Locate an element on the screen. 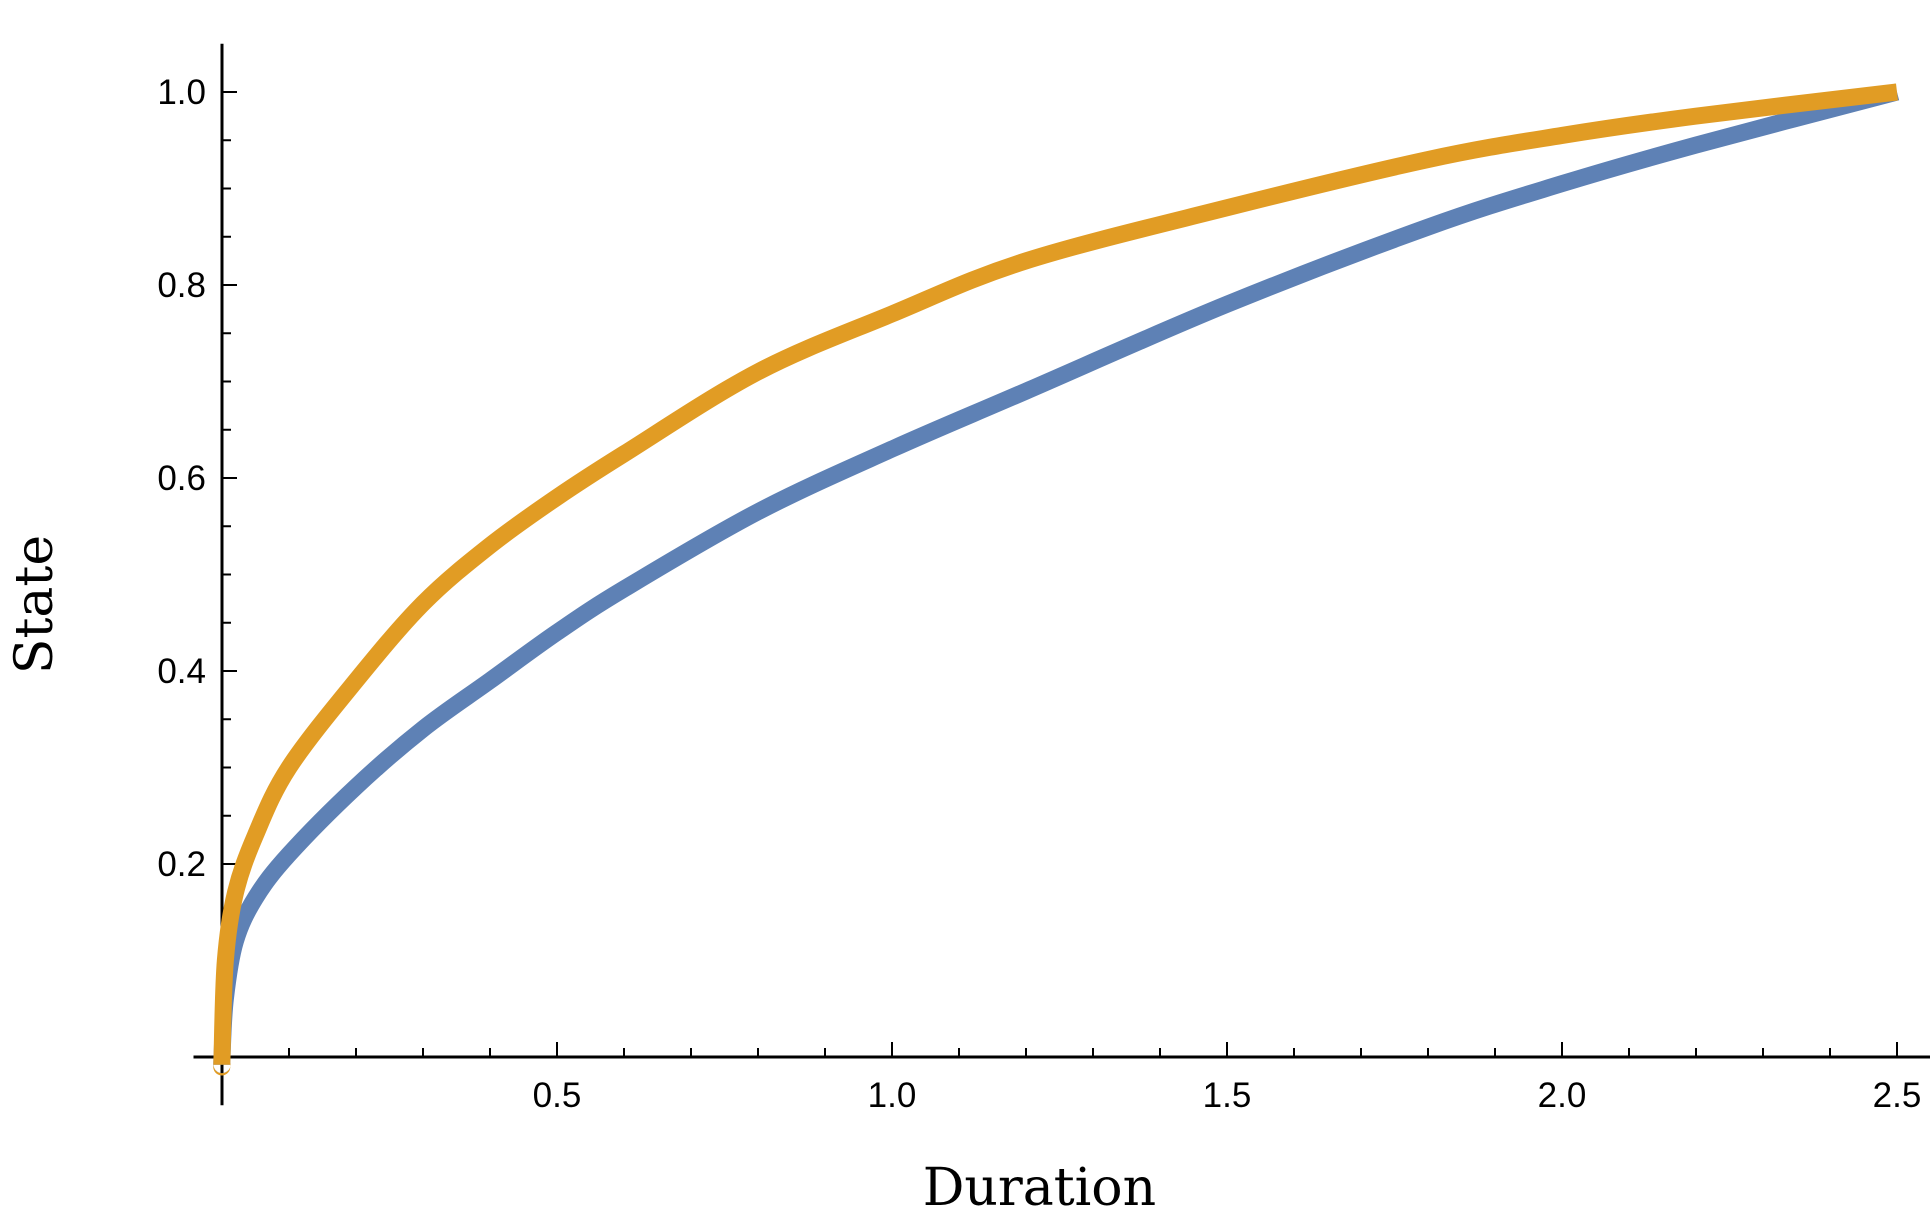 This screenshot has height=1227, width=1930. y-ticks: 0.2 0.4 0.6 0.8 1.0 is located at coordinates (197, 541).